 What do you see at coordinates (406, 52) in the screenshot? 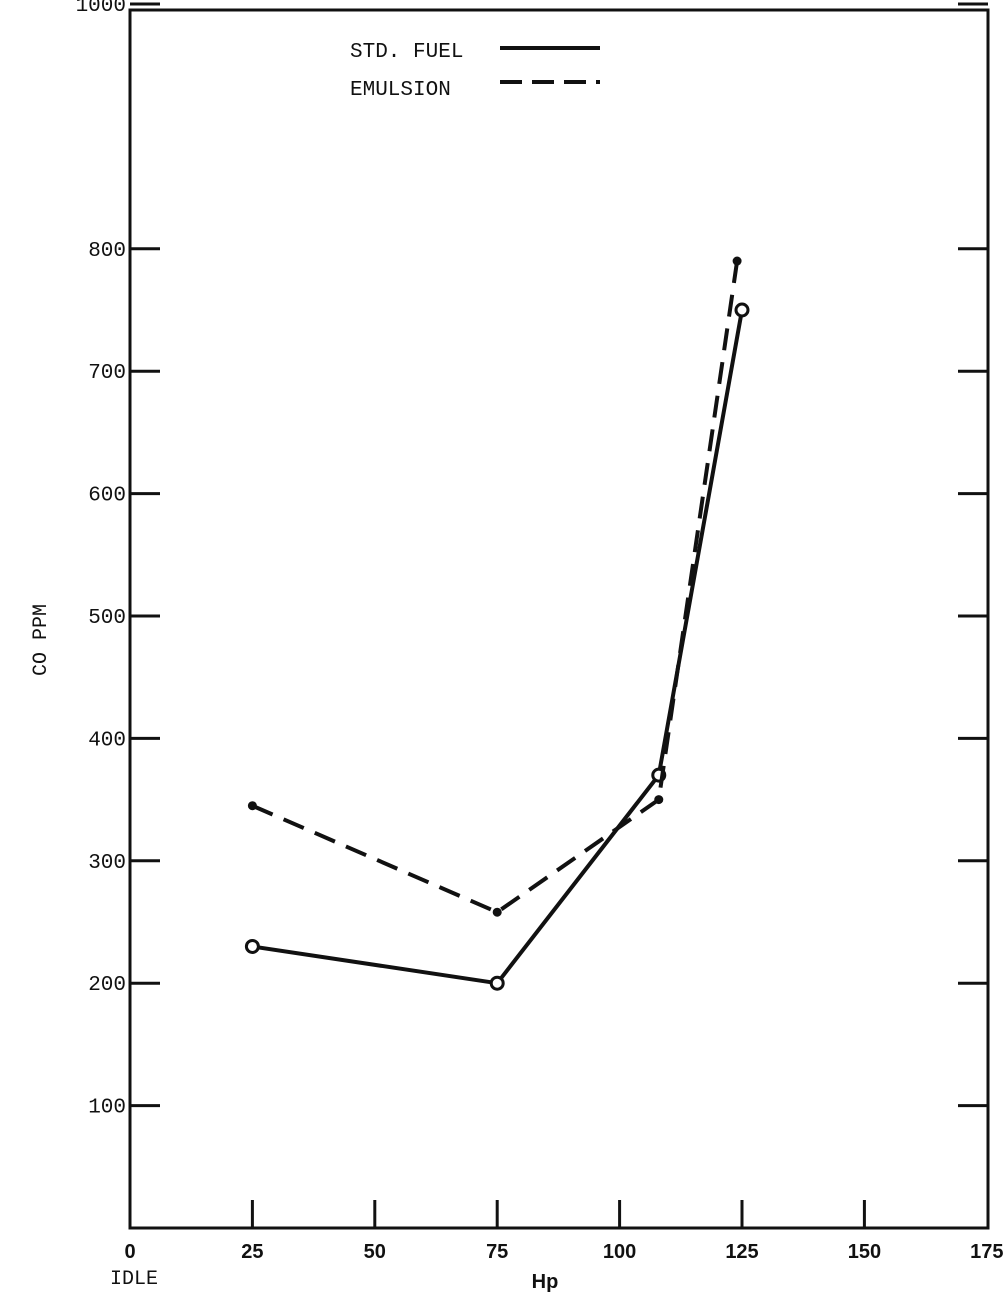
I see `legend-label-std-fuel: STD. FUEL` at bounding box center [406, 52].